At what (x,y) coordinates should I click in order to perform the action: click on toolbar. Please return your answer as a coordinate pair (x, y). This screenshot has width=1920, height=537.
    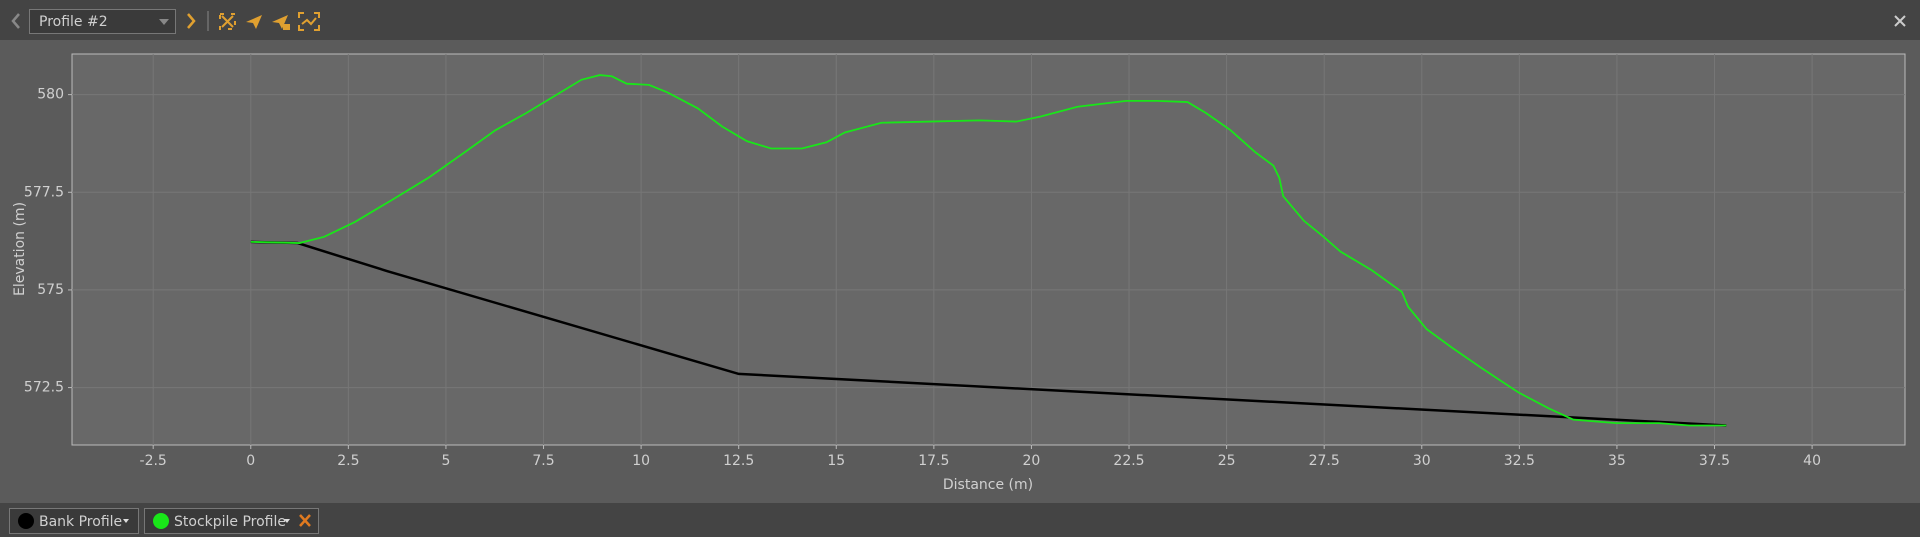
    Looking at the image, I should click on (960, 20).